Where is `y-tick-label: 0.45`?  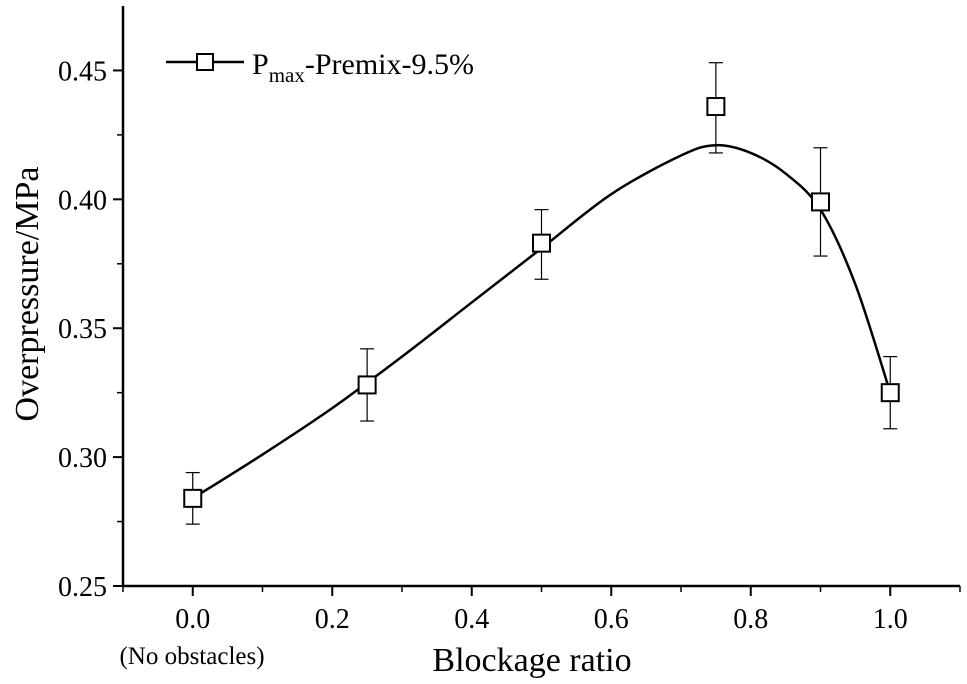
y-tick-label: 0.45 is located at coordinates (82, 71).